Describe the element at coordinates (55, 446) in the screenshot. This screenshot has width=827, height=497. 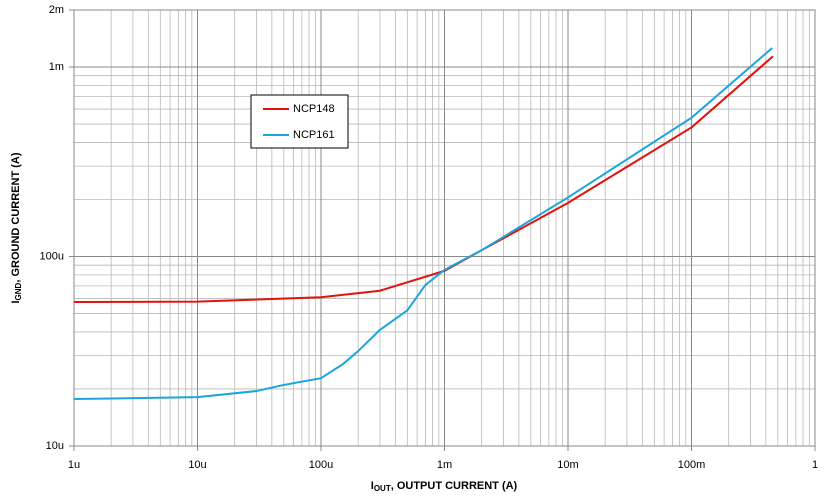
I see `y-tick-label: 10u` at that location.